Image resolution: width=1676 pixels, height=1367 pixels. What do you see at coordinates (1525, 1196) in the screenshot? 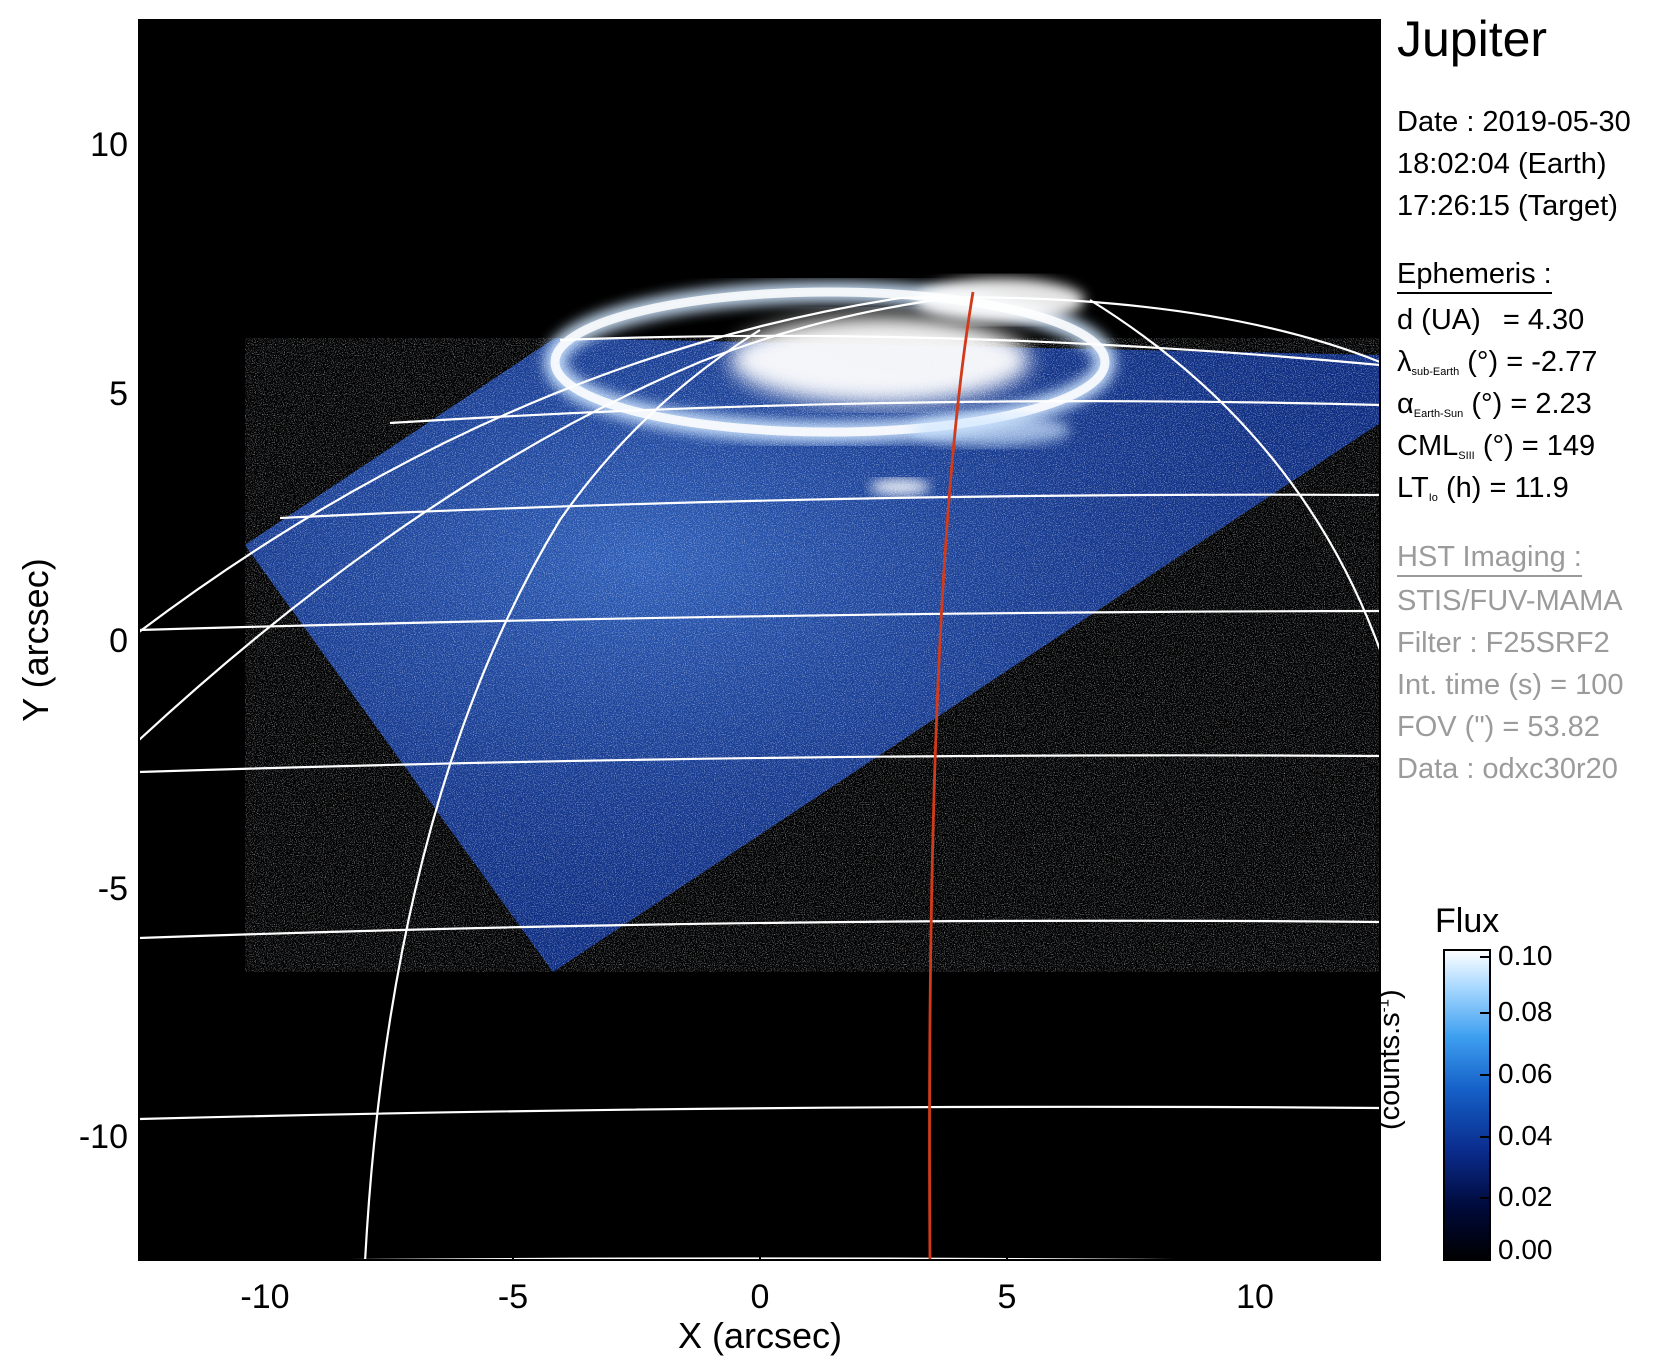
I see `colorbar-tick-label: 0.02` at bounding box center [1525, 1196].